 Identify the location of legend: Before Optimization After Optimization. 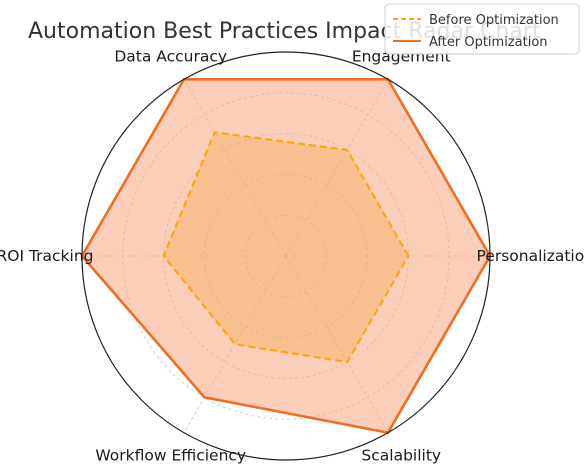
(482, 29).